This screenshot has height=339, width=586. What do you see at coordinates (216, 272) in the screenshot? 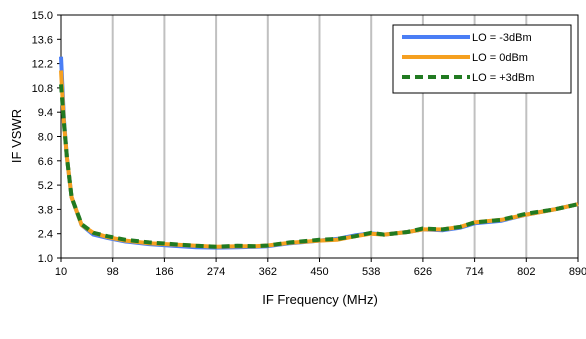
I see `x-tick-label: 274` at bounding box center [216, 272].